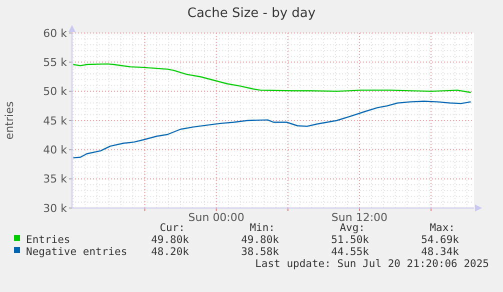  What do you see at coordinates (272, 78) in the screenshot?
I see `line-series` at bounding box center [272, 78].